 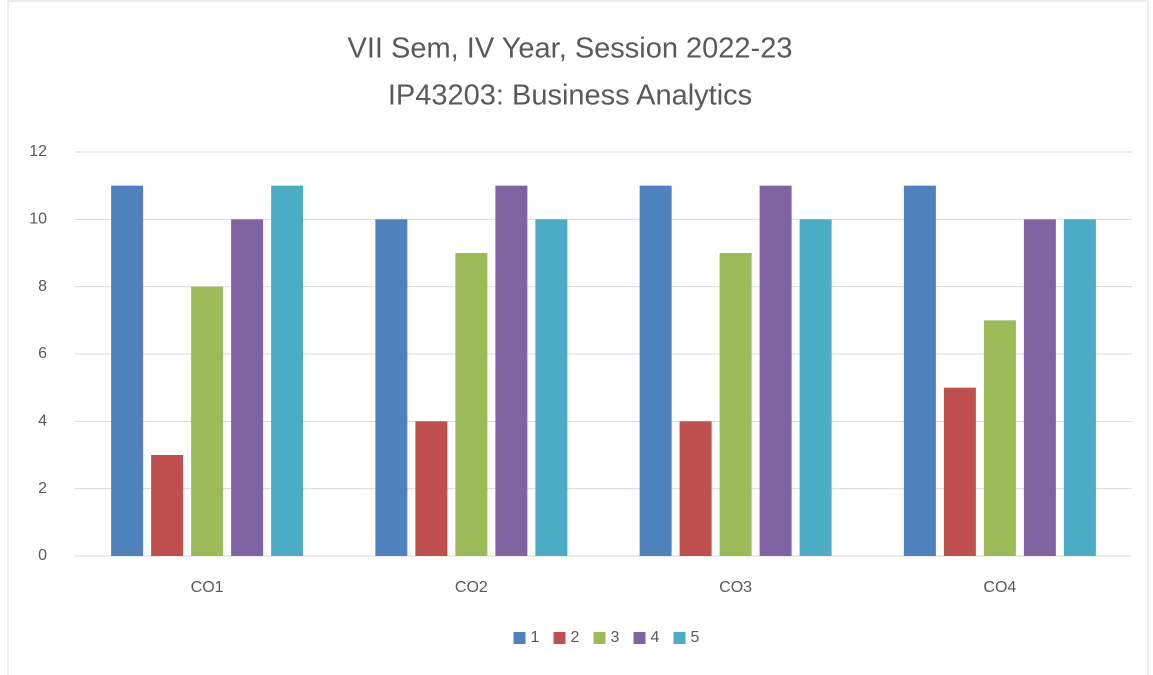 What do you see at coordinates (471, 587) in the screenshot?
I see `x-tick-label: CO2` at bounding box center [471, 587].